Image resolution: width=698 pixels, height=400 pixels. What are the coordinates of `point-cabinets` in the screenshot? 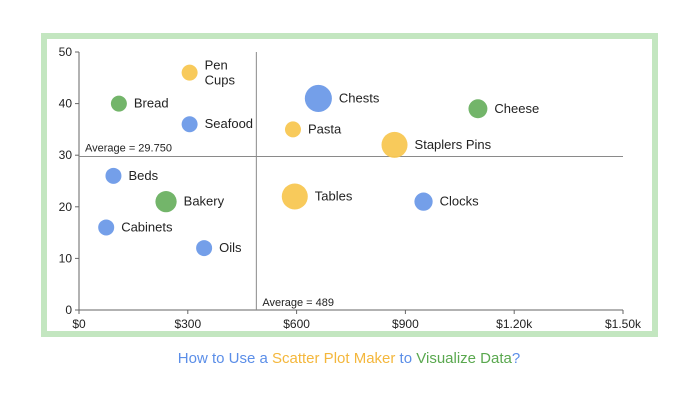 It's located at (106, 227).